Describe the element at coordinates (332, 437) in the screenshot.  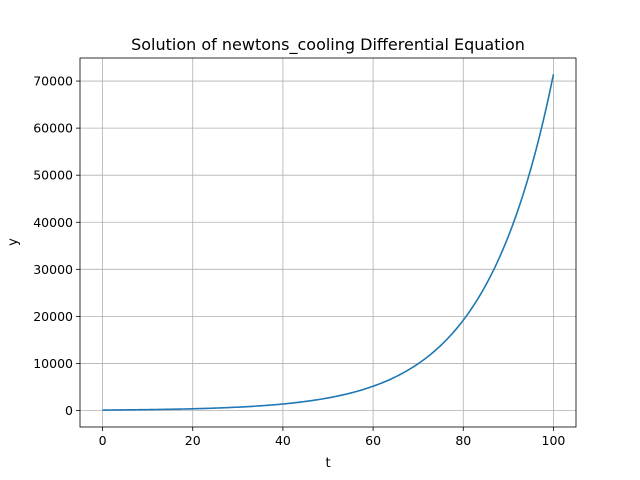
I see `x-axis-ticks: 0 20 40 60 80 100` at that location.